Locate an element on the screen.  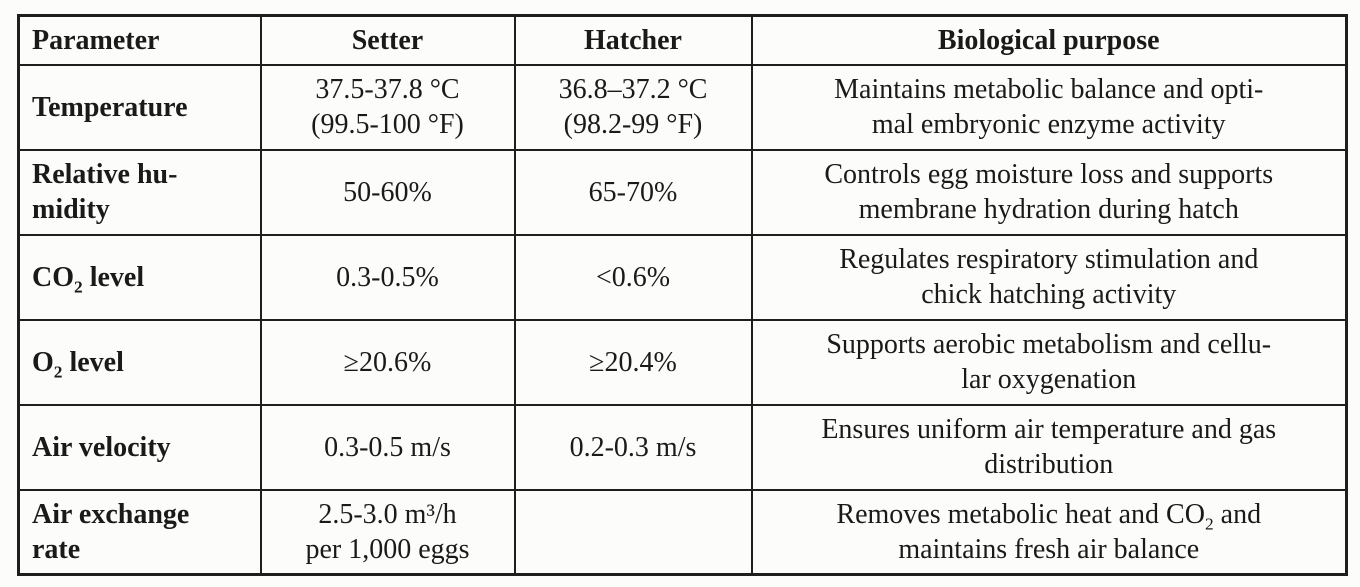
column-header-biological-purpose: Biological purpose is located at coordinates (1049, 40).